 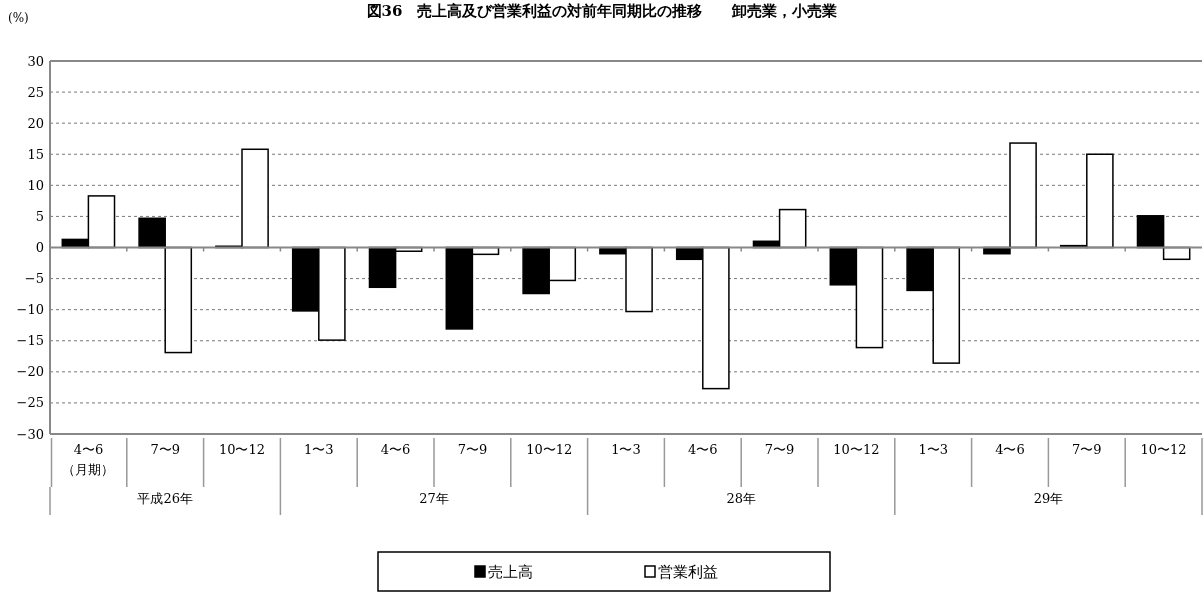 I want to click on y-tick-label: −15, so click(x=30, y=341).